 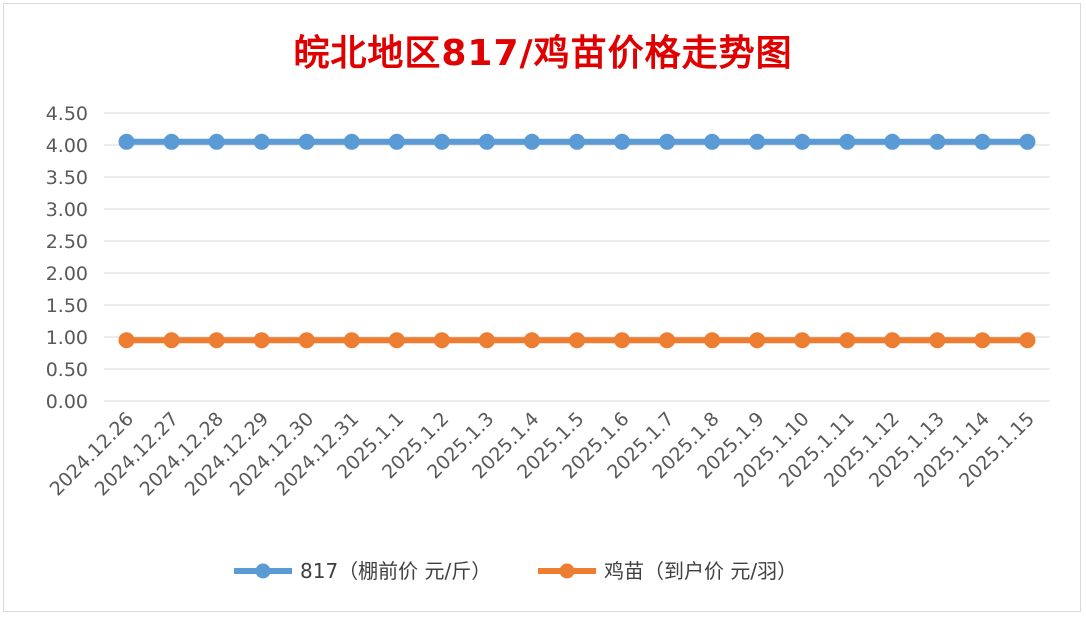 I want to click on y-tick-label: 0.00, so click(x=67, y=402).